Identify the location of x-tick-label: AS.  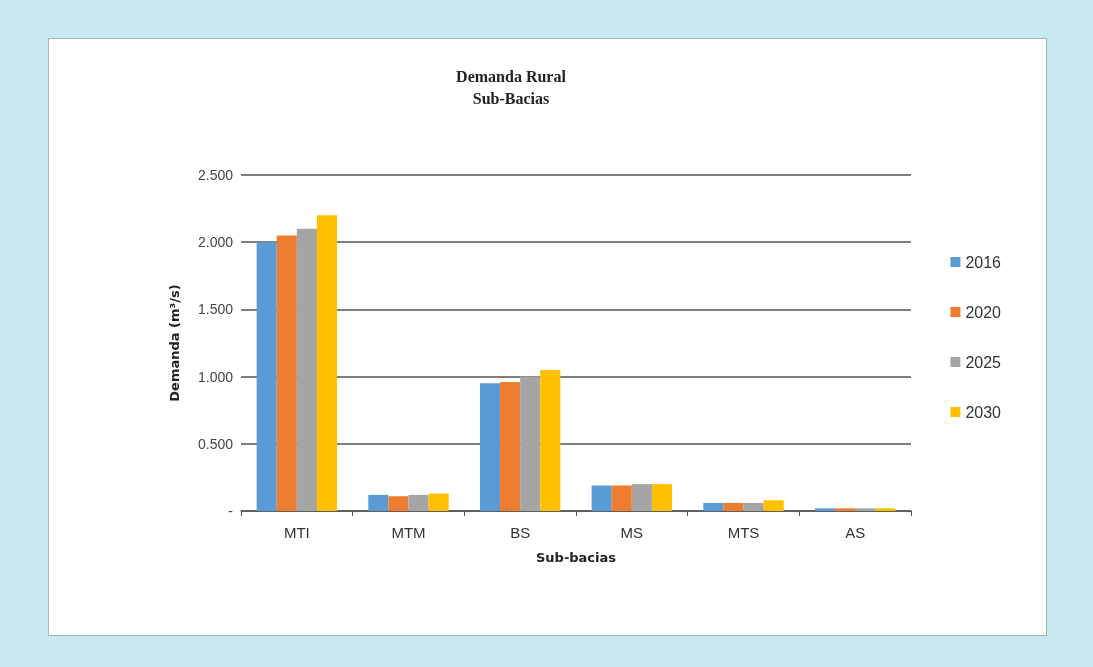
(855, 532).